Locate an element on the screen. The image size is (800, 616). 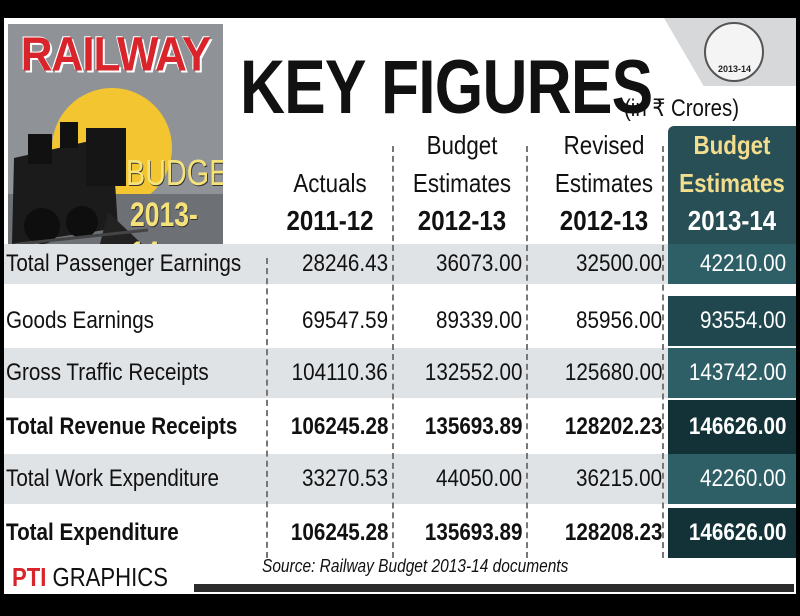
locomotive-icon is located at coordinates (115, 186).